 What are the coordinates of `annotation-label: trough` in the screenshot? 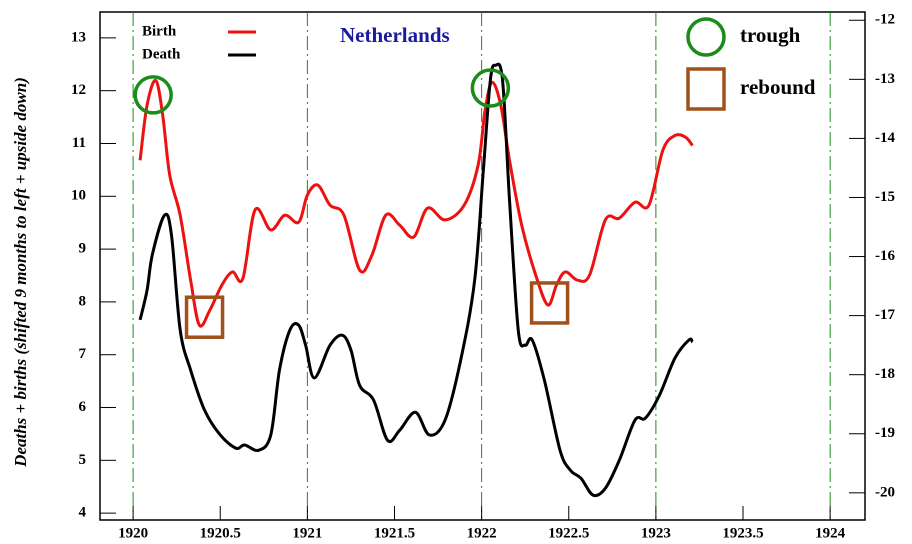 It's located at (770, 35).